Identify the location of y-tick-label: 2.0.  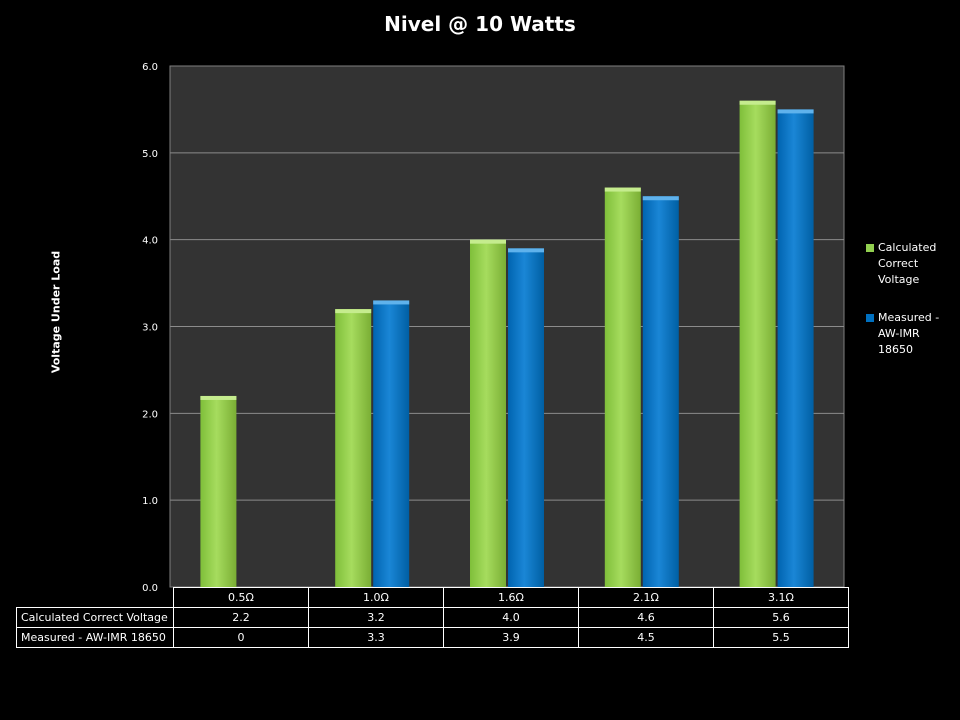
(150, 414).